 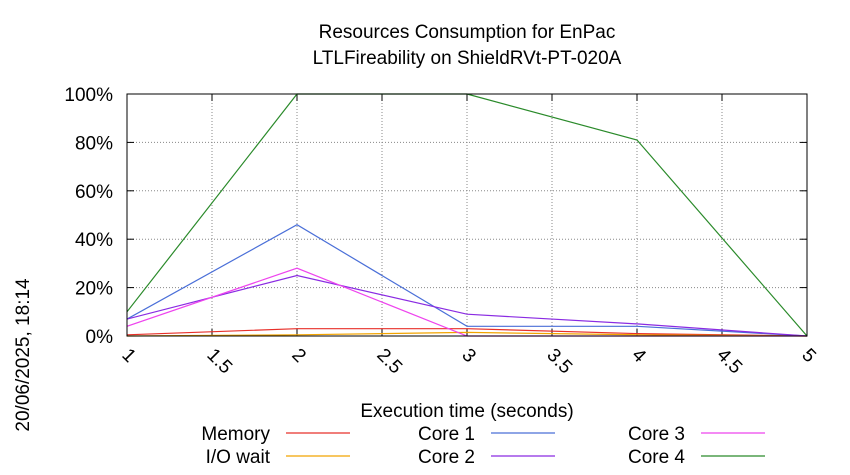 What do you see at coordinates (128, 356) in the screenshot?
I see `x-tick-label: 1` at bounding box center [128, 356].